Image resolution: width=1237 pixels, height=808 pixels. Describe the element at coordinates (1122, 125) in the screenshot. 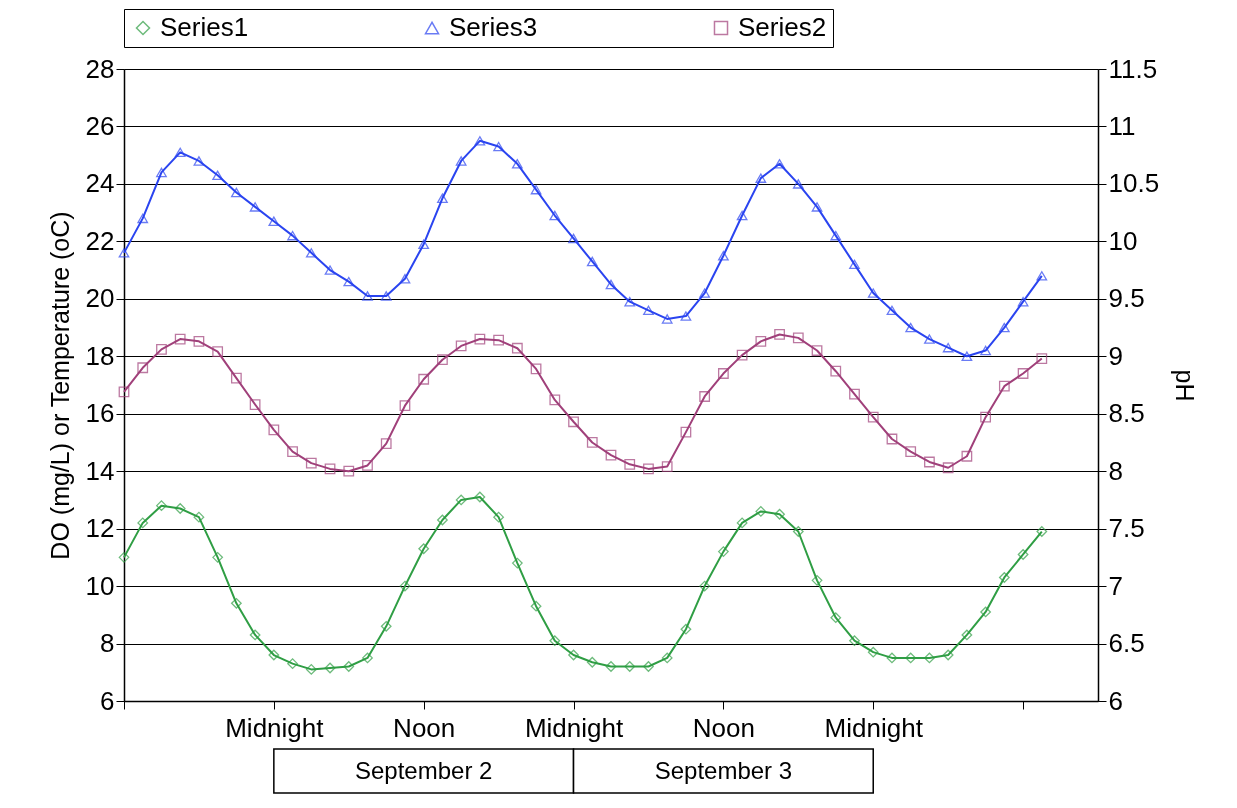

I see `y2-tick-label: 11` at that location.